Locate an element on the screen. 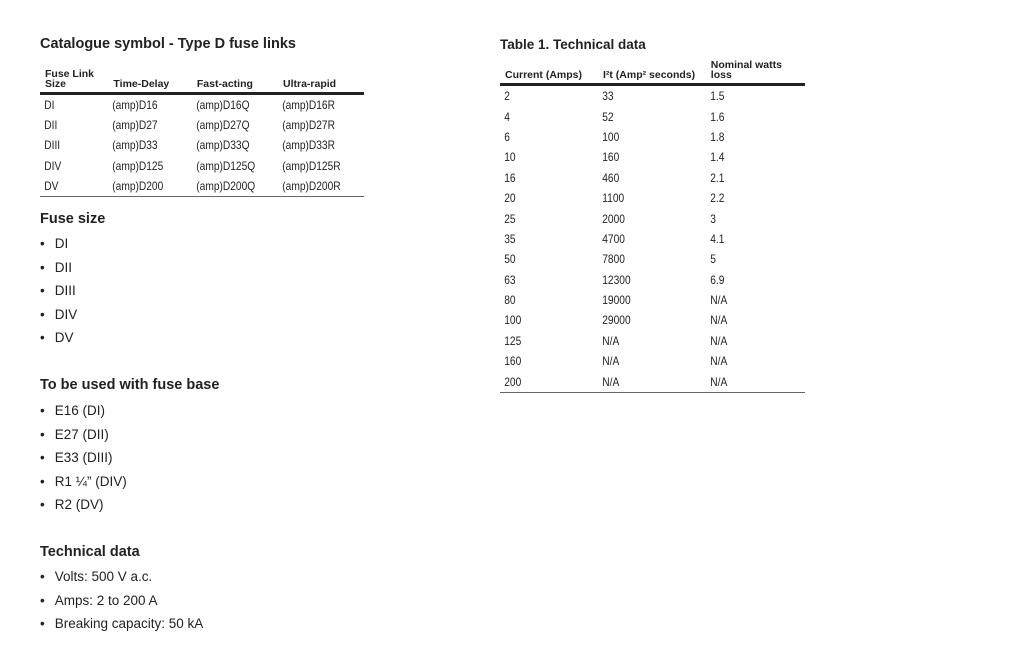  table-cell: DV is located at coordinates (51, 186).